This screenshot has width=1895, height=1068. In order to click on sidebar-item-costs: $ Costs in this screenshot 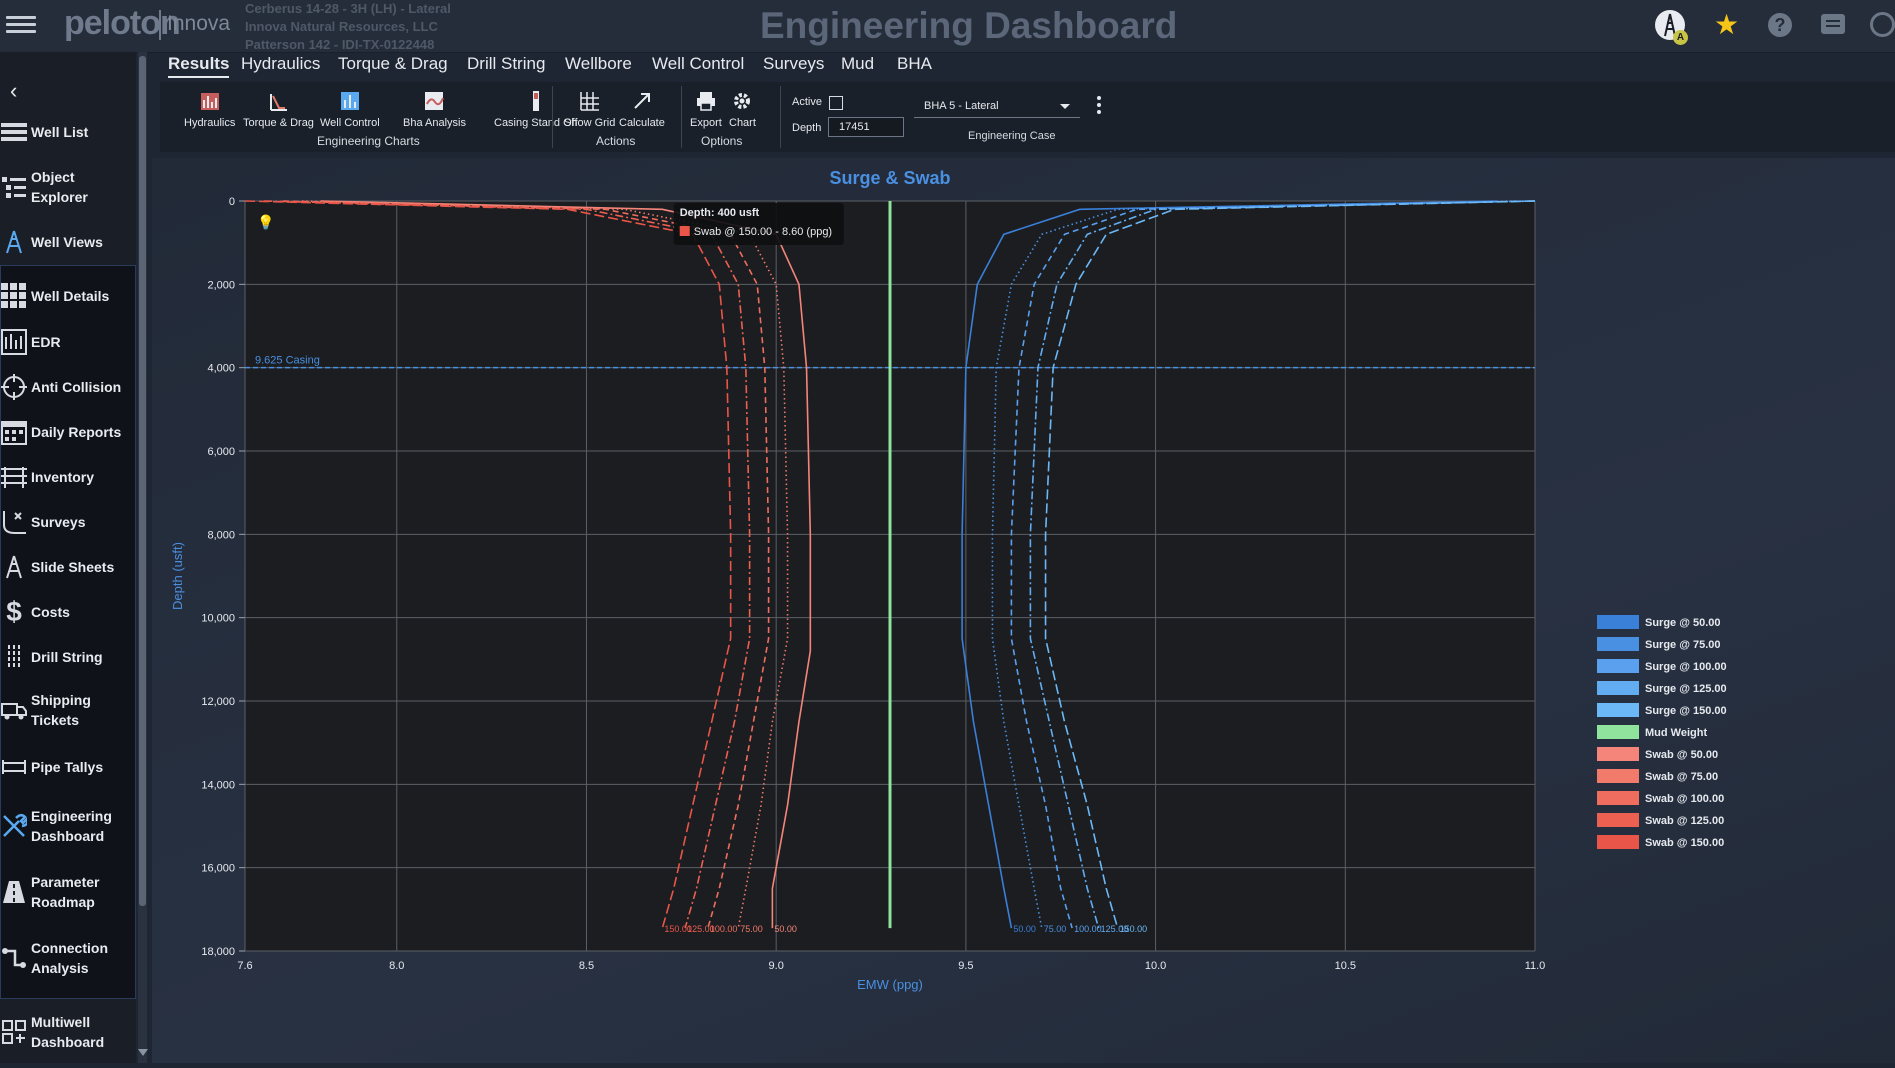, I will do `click(67, 611)`.